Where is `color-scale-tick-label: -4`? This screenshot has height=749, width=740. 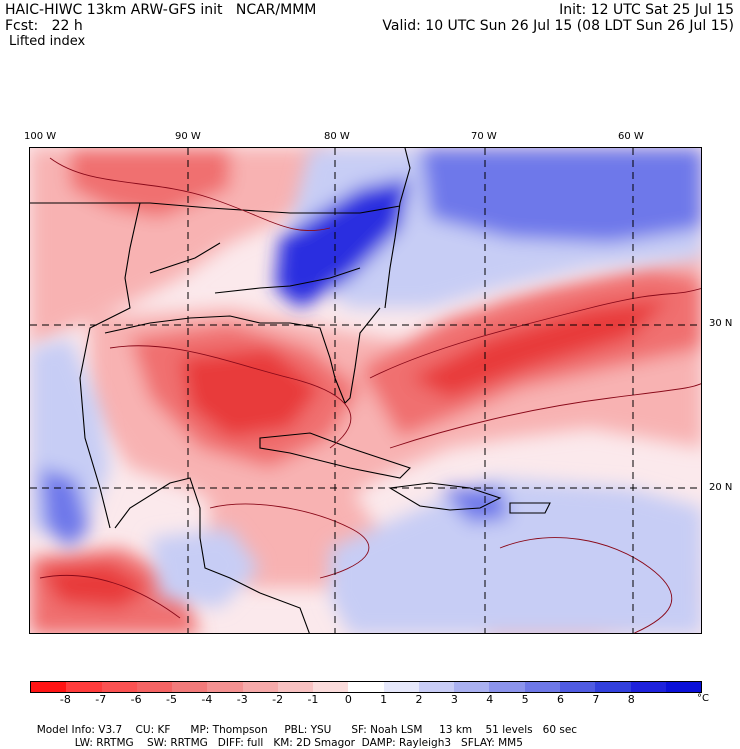
color-scale-tick-label: -4 is located at coordinates (207, 699).